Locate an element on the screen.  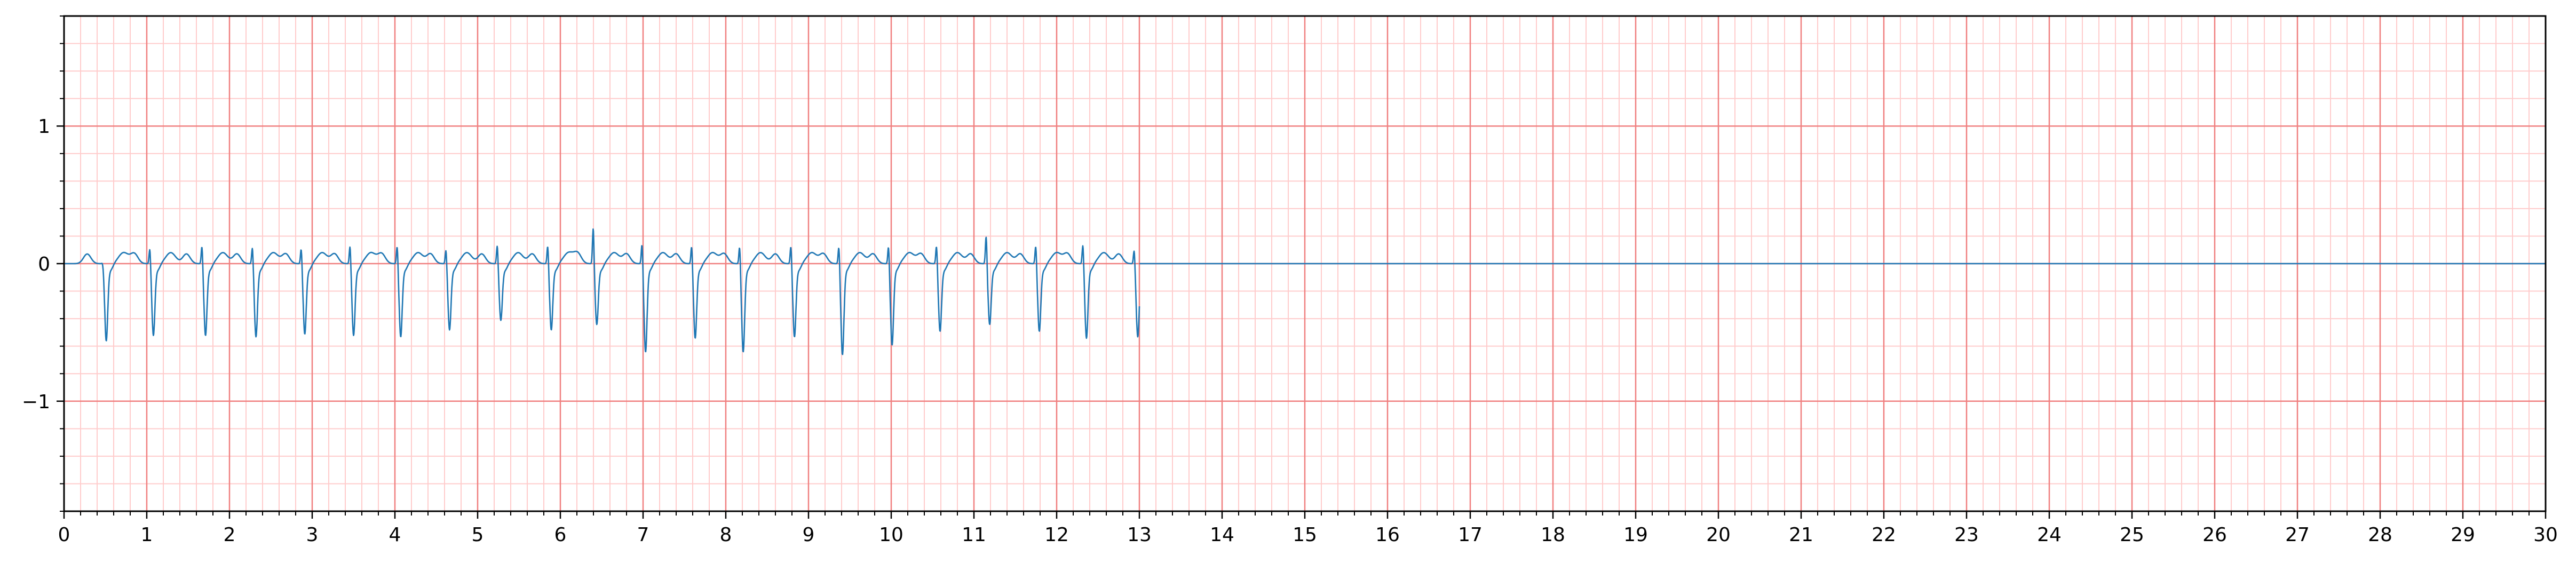
x-tick-label: 9 is located at coordinates (809, 535).